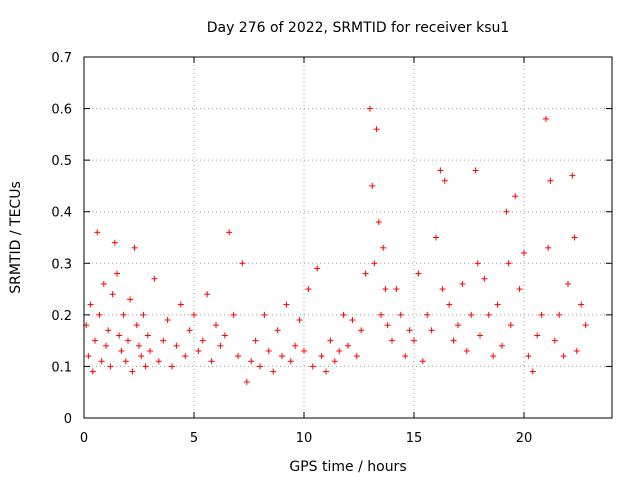 Image resolution: width=640 pixels, height=480 pixels. Describe the element at coordinates (304, 438) in the screenshot. I see `x-tick-label: 10` at that location.